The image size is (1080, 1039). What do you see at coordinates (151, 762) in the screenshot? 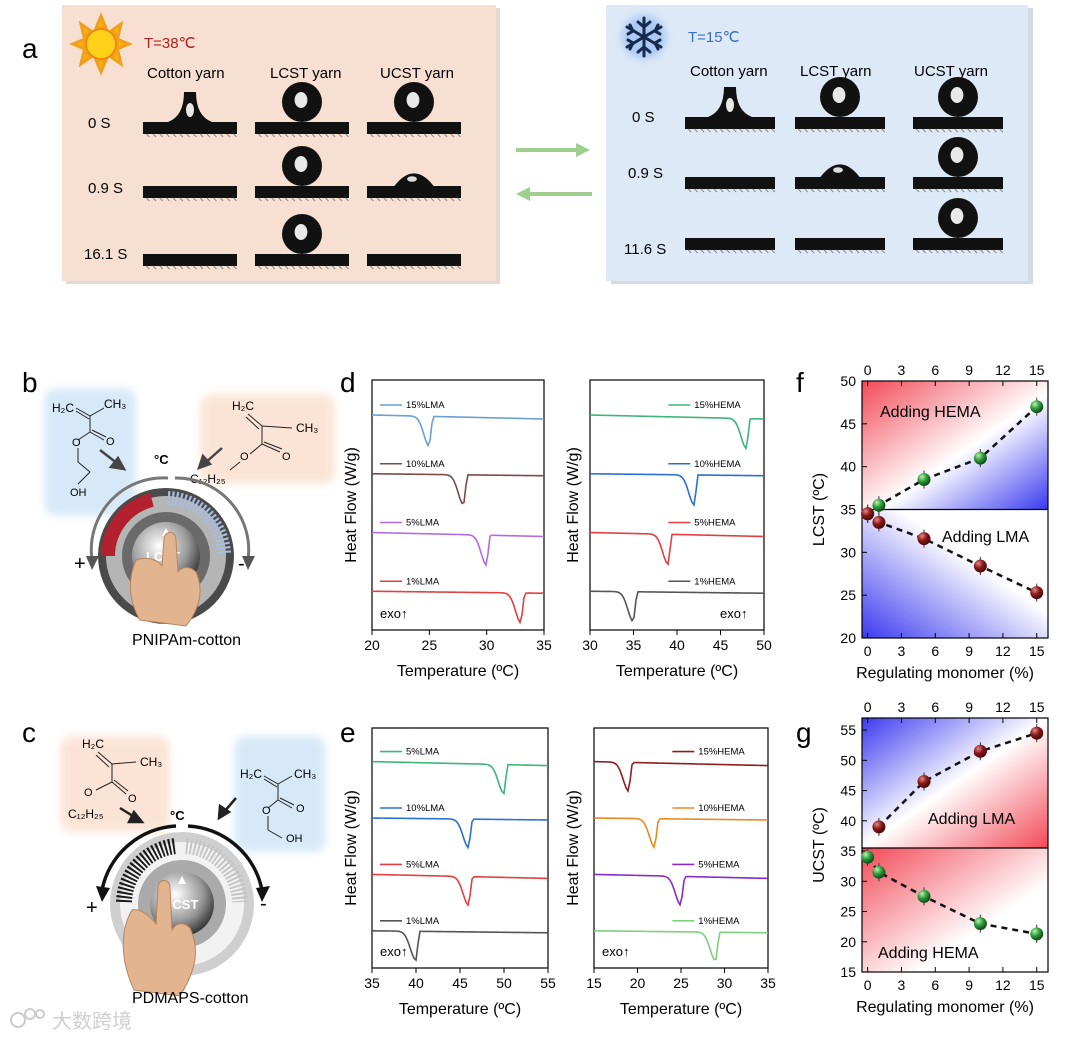
I see `svg-text: CH₃` at bounding box center [151, 762].